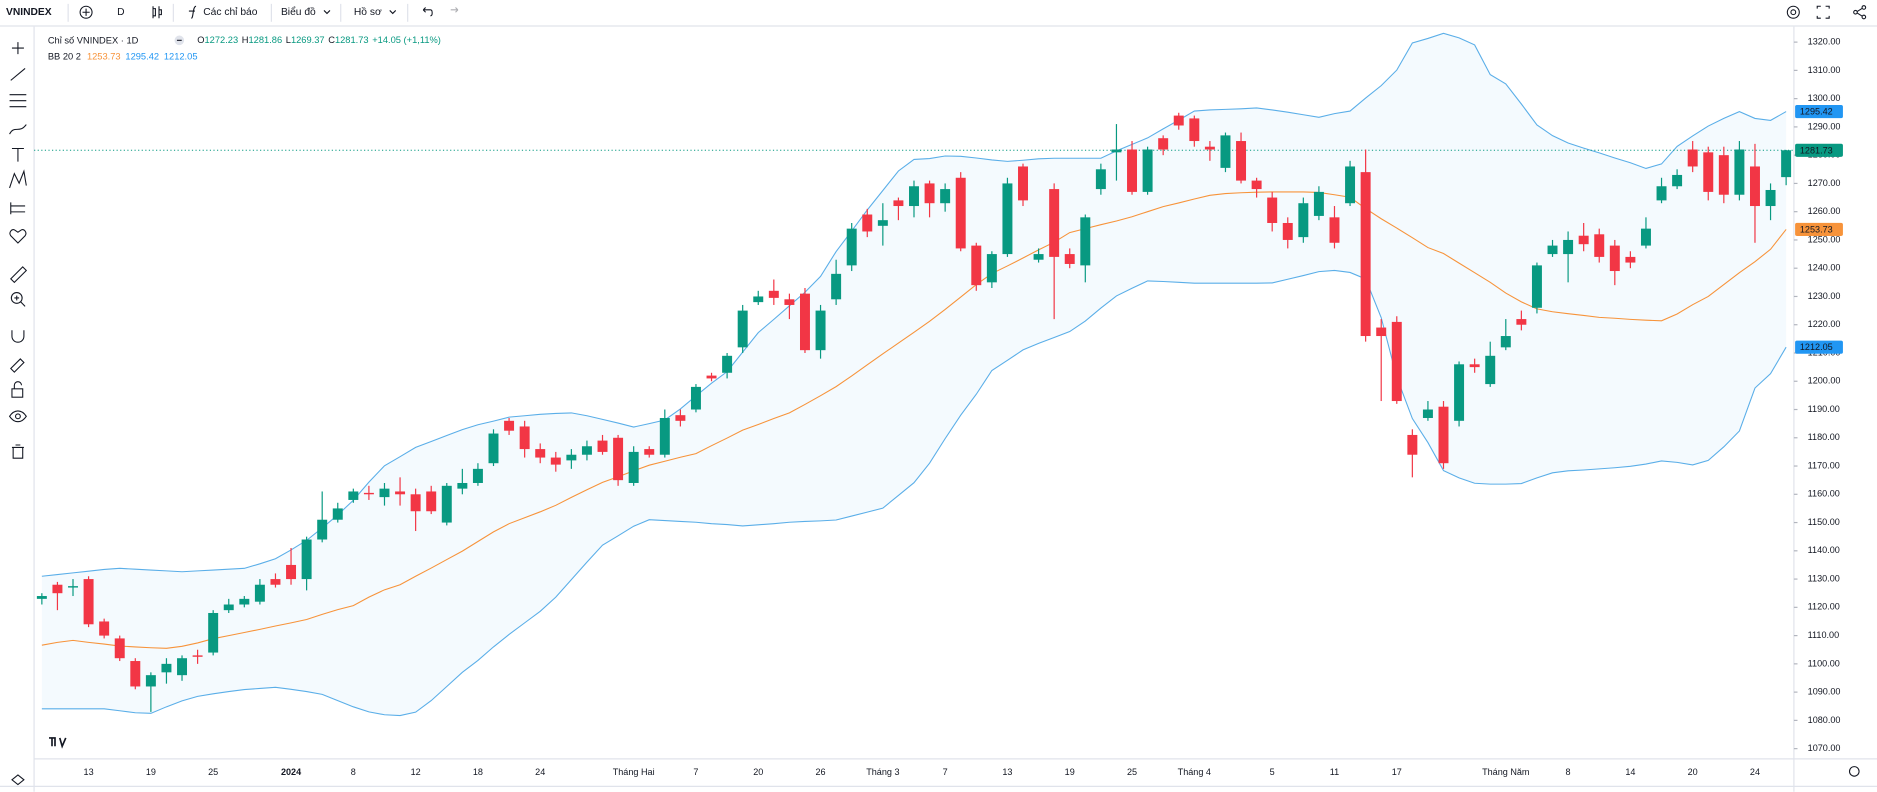  Describe the element at coordinates (181, 57) in the screenshot. I see `bb-lower-value: 1212.05` at that location.